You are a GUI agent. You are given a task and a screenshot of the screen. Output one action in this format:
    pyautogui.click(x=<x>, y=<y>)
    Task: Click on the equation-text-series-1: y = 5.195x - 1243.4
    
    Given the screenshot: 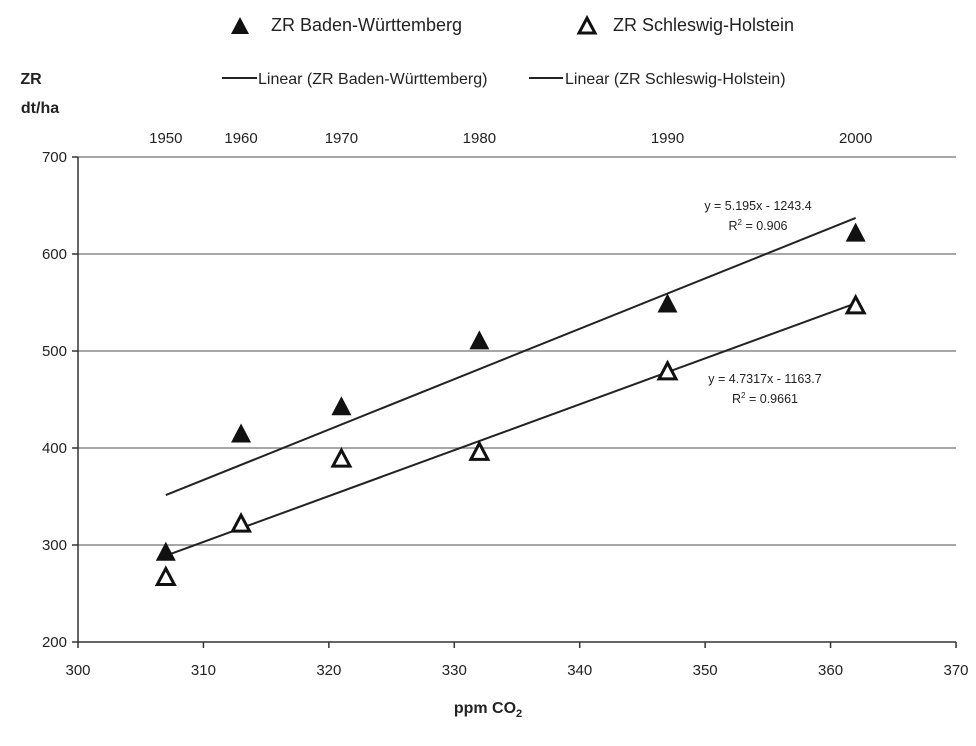 What is the action you would take?
    pyautogui.click(x=757, y=206)
    